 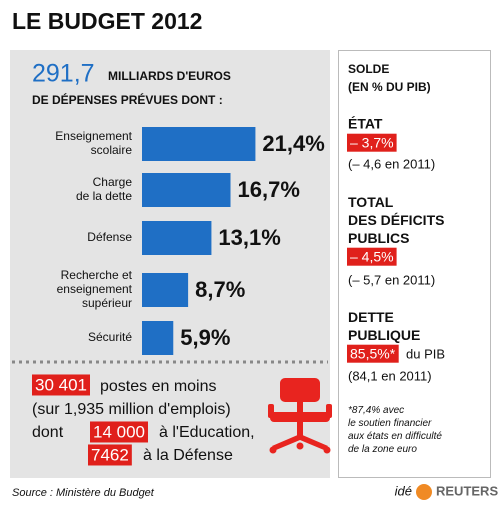 I want to click on jobs-cut: 30 401, so click(x=61, y=384).